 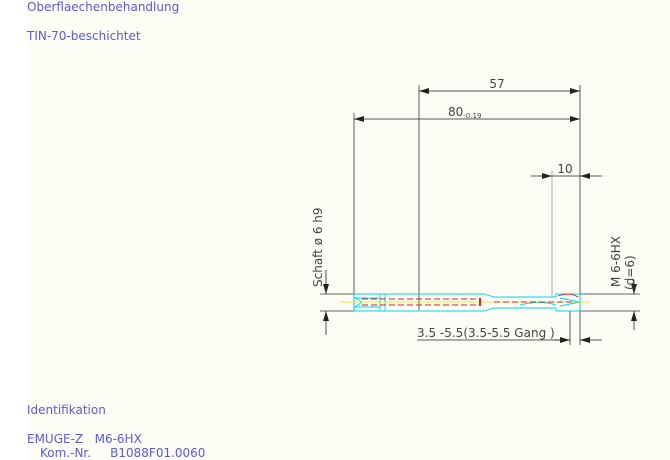 What do you see at coordinates (470, 299) in the screenshot?
I see `hidden-lines` at bounding box center [470, 299].